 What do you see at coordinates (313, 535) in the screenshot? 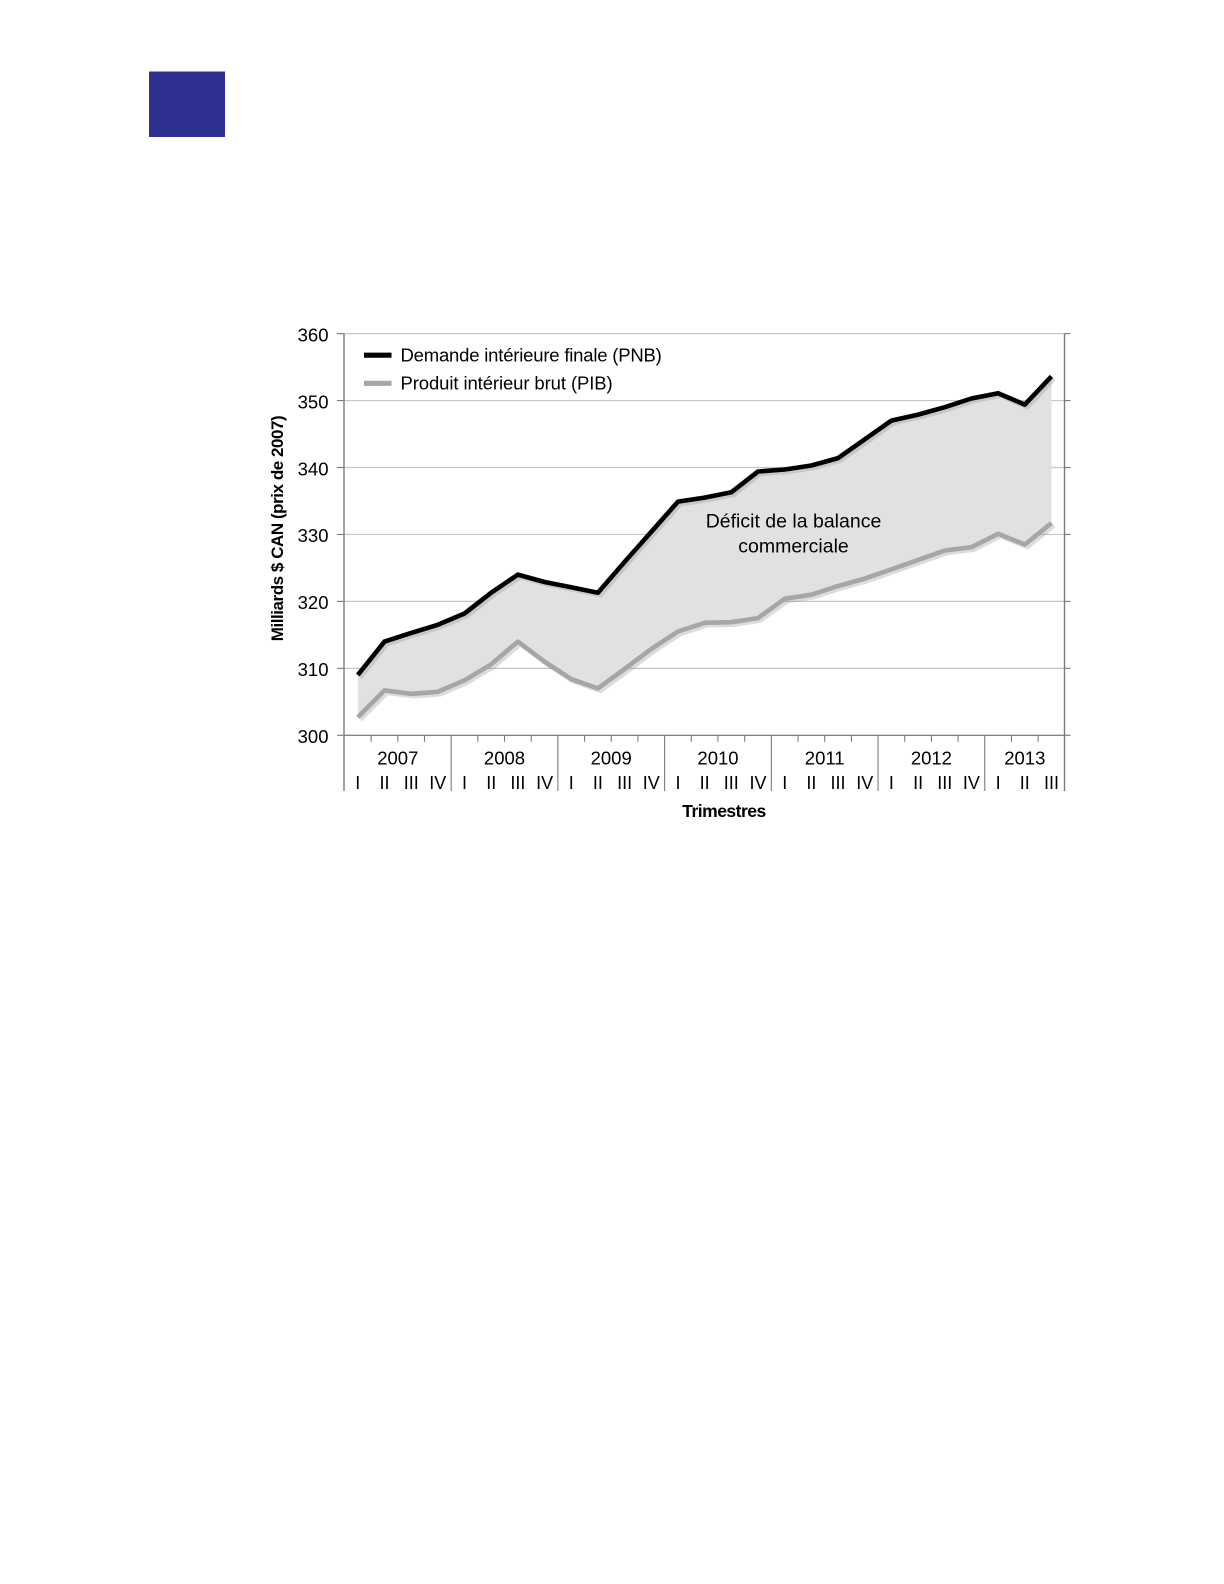
I see `svg-text: 330` at bounding box center [313, 535].